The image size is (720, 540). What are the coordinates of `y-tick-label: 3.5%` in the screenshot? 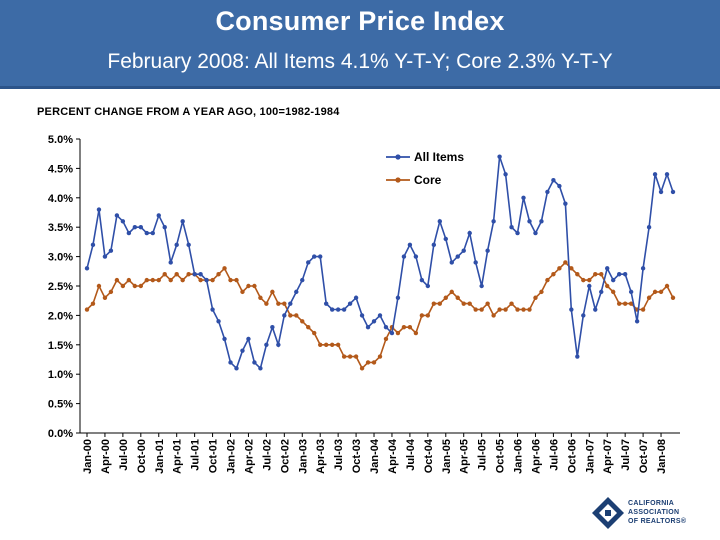 It's located at (60, 228).